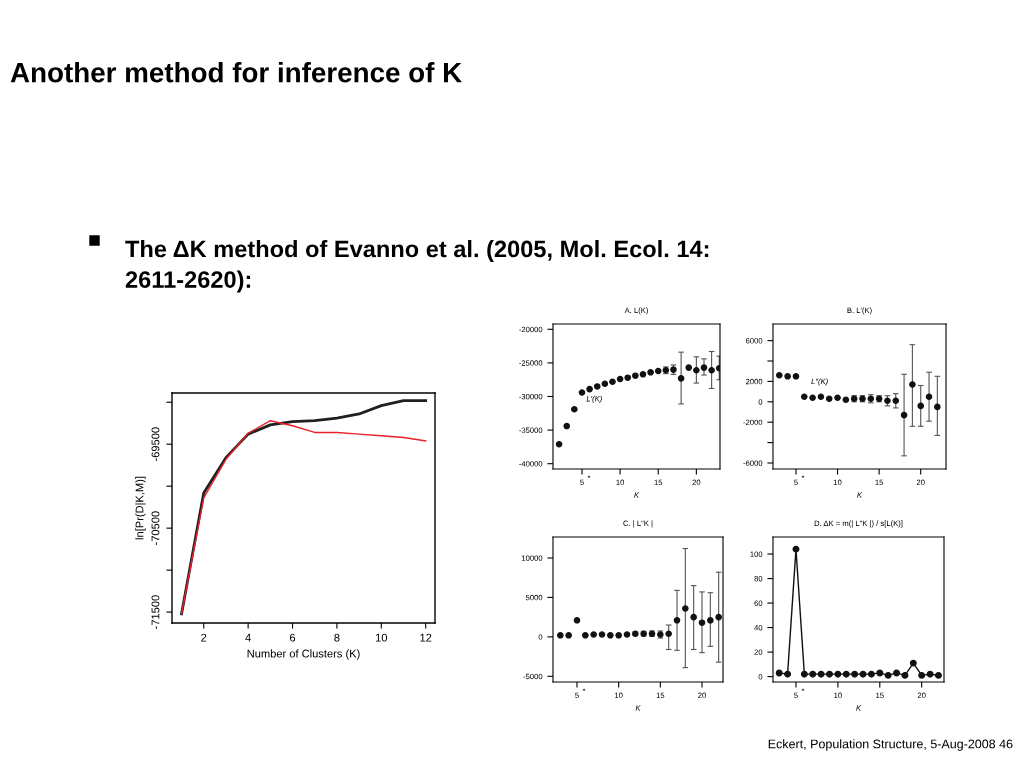  I want to click on x-tick-label: 4, so click(248, 637).